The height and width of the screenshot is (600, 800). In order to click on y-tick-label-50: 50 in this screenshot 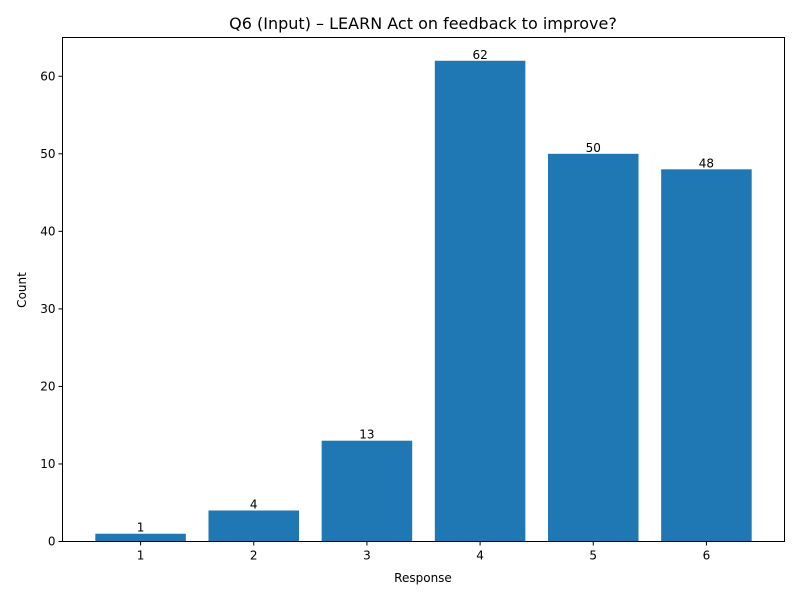, I will do `click(47, 154)`.